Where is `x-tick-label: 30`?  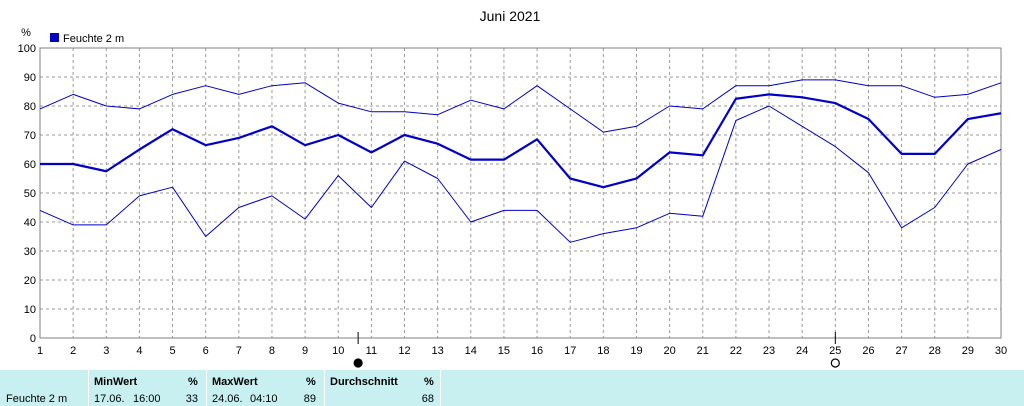 x-tick-label: 30 is located at coordinates (1001, 351).